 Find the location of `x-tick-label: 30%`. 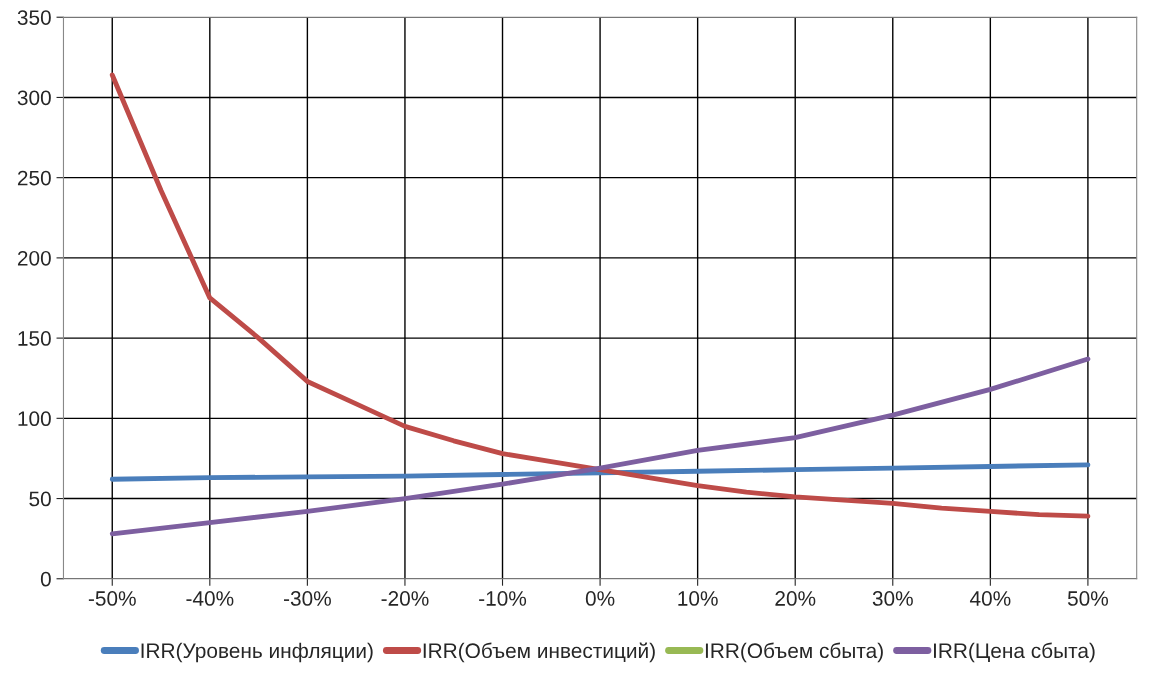

x-tick-label: 30% is located at coordinates (892, 598).